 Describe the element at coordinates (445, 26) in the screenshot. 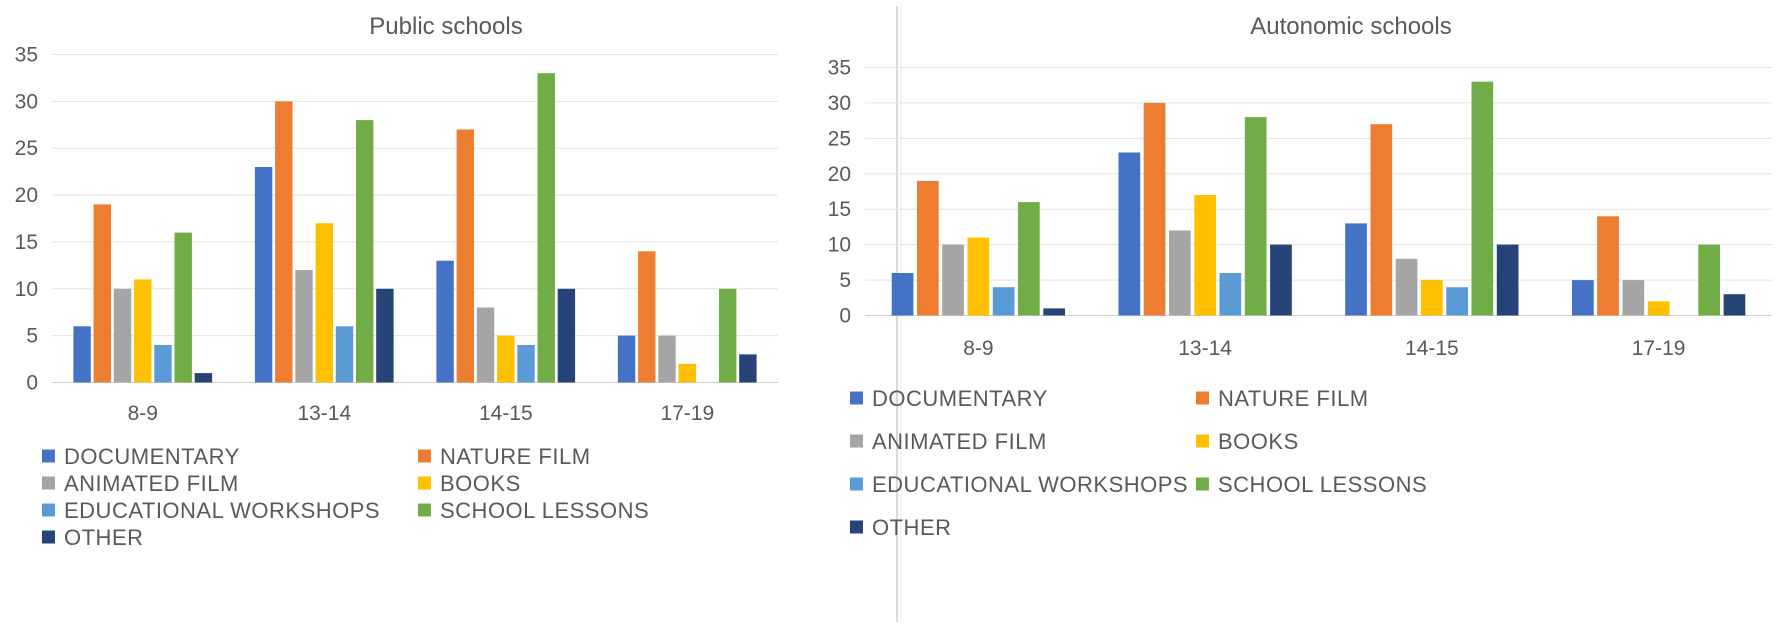

I see `chart-title: Public schools` at that location.